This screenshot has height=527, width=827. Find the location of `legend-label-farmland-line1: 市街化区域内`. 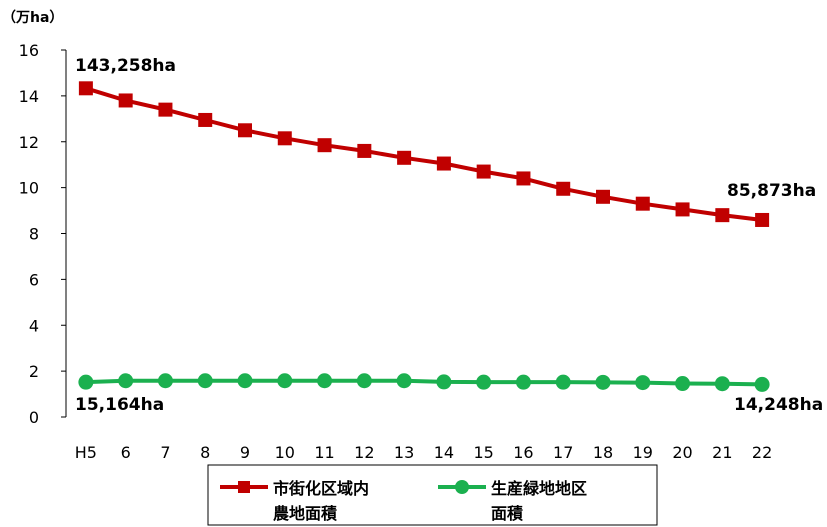

legend-label-farmland-line1: 市街化区域内 is located at coordinates (321, 488).